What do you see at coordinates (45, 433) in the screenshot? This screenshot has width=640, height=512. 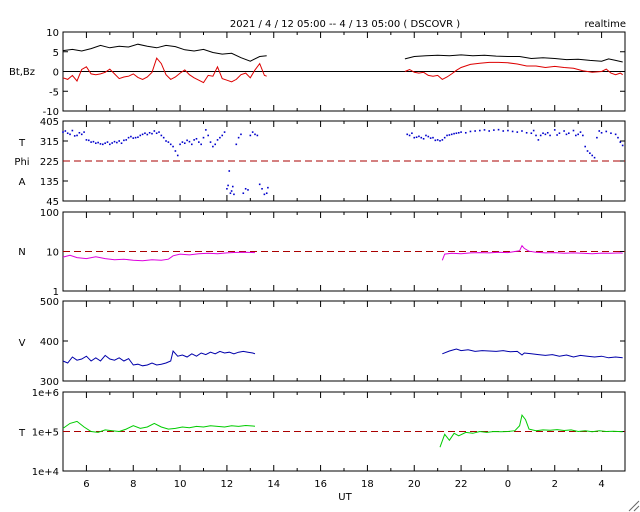 I see `temperature-ytick-label: 1e+5` at bounding box center [45, 433].